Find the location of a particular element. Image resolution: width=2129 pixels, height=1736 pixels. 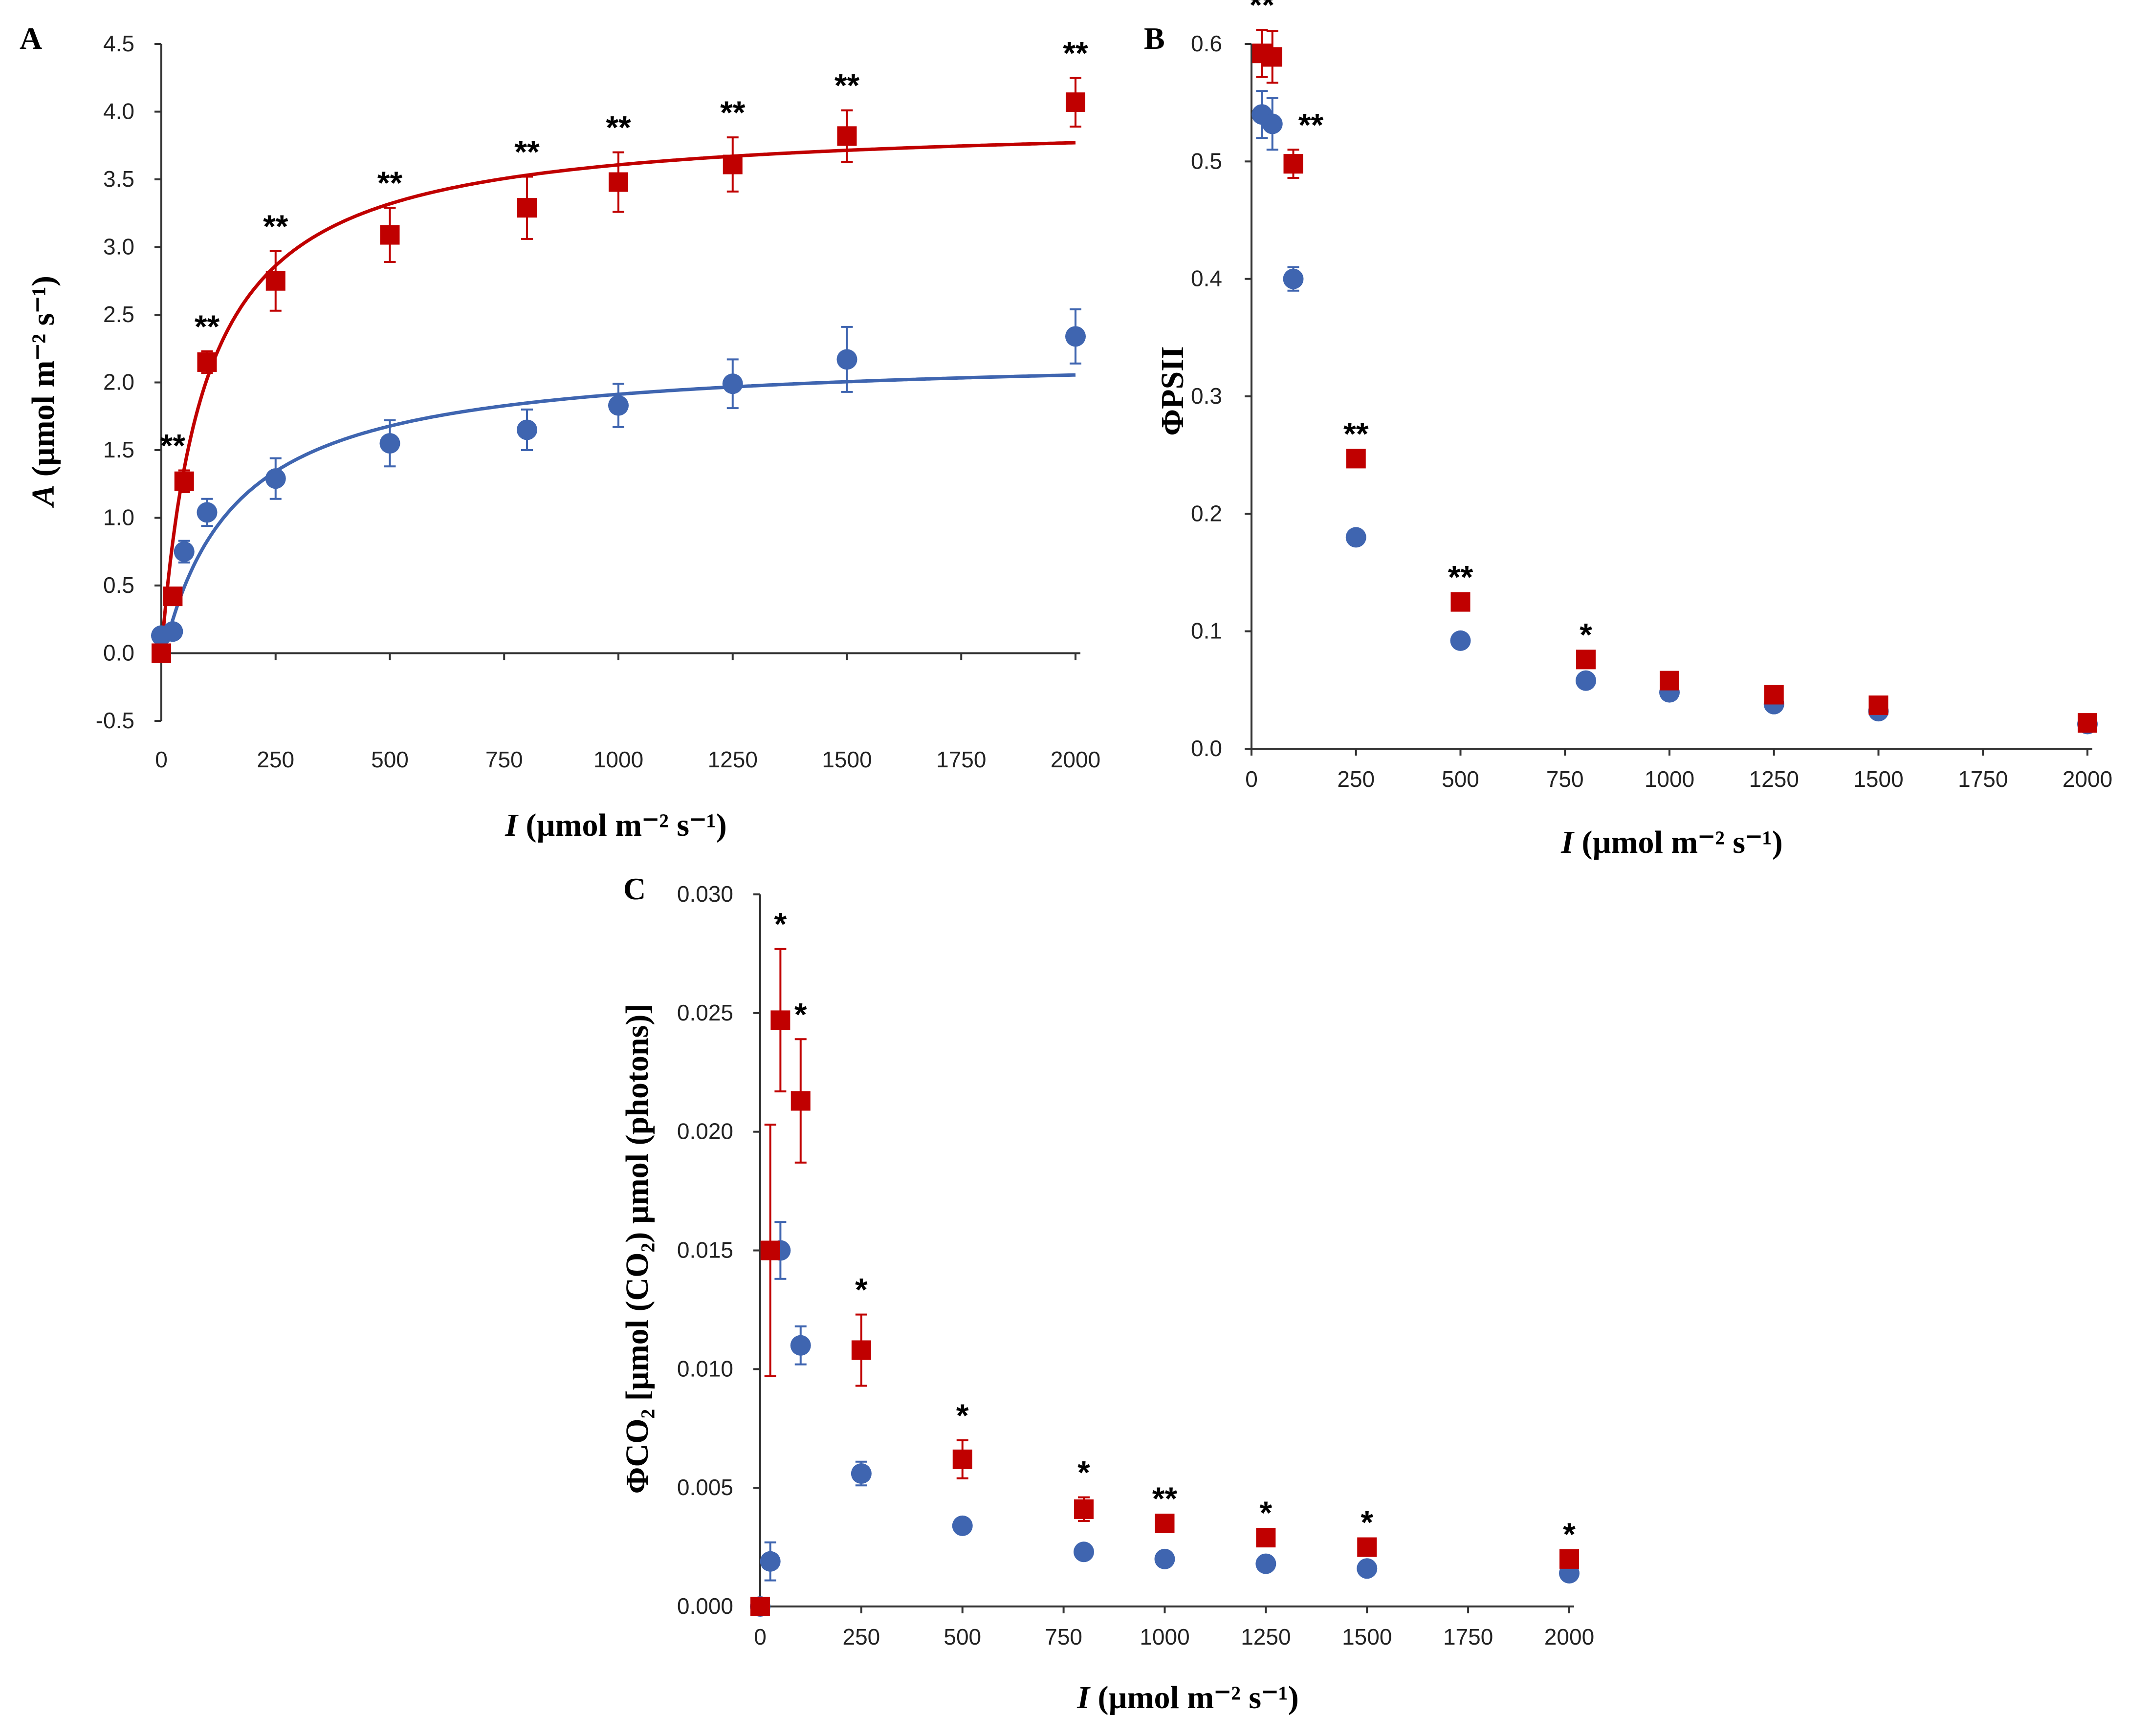

y-tick-label: 0.015 is located at coordinates (705, 1250).